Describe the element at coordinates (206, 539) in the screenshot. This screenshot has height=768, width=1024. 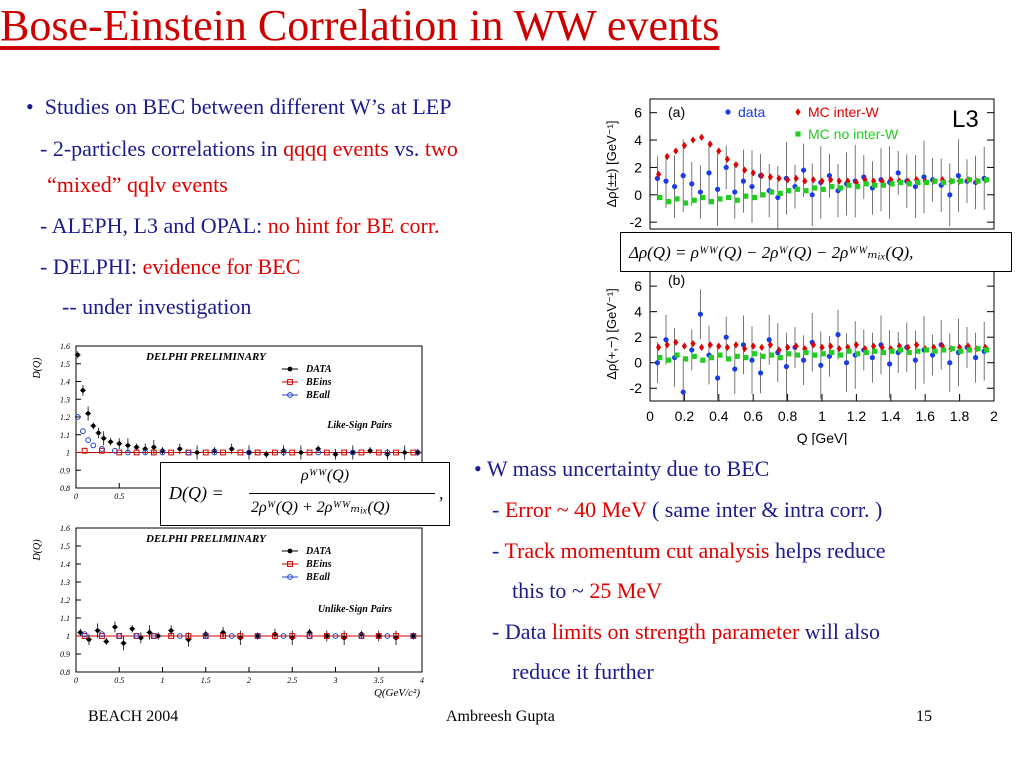
I see `chart-title: DELPHI PRELIMINARY` at that location.